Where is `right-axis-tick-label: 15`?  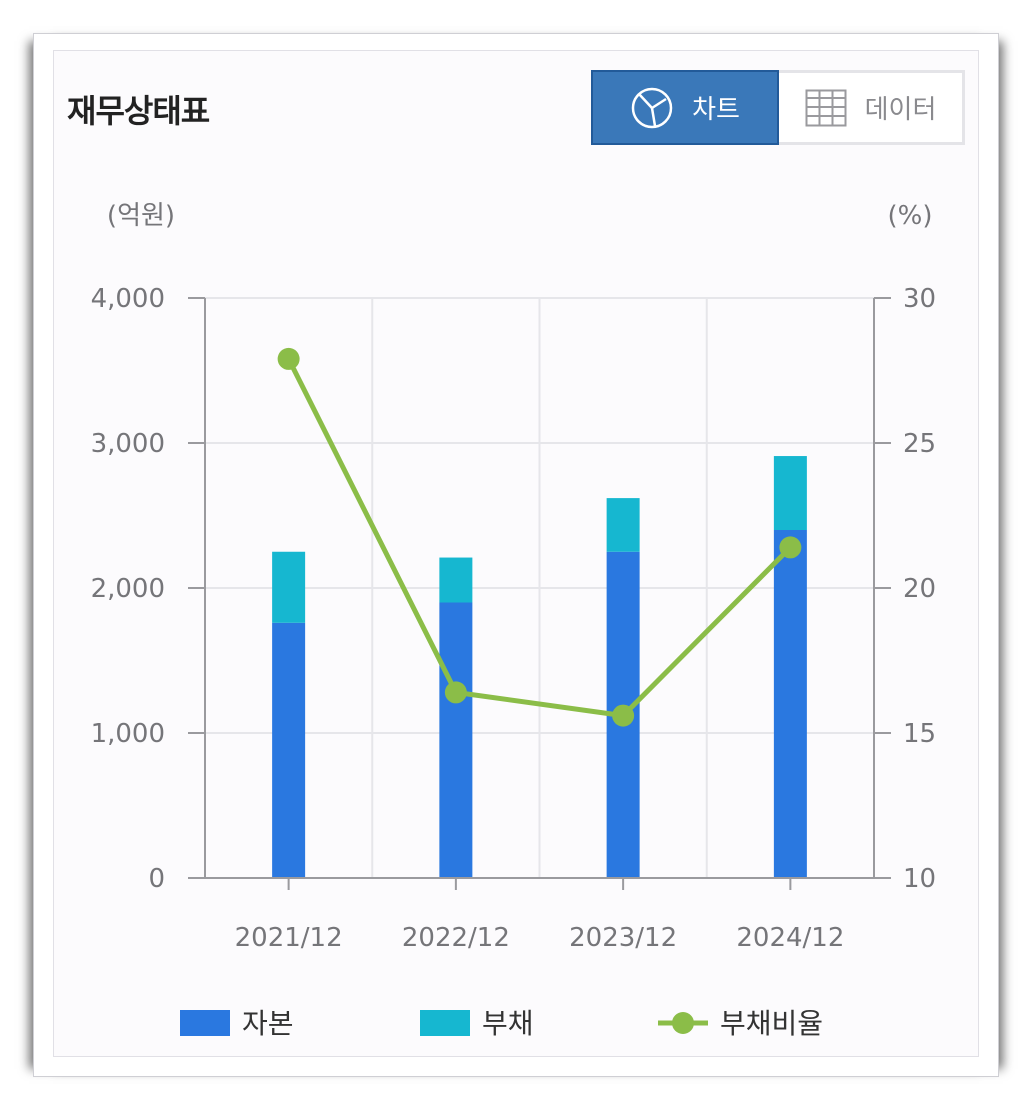 right-axis-tick-label: 15 is located at coordinates (919, 734).